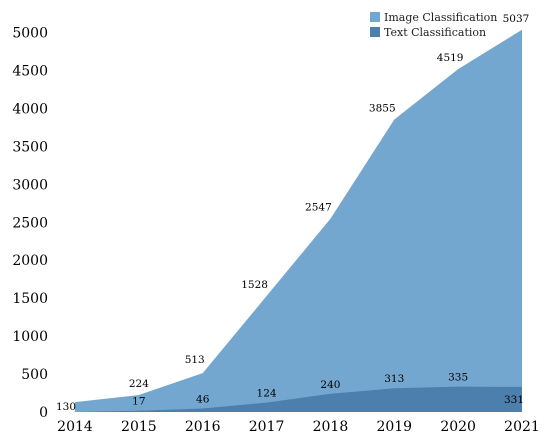 The image size is (550, 436). I want to click on x-tick-label: 2017, so click(267, 427).